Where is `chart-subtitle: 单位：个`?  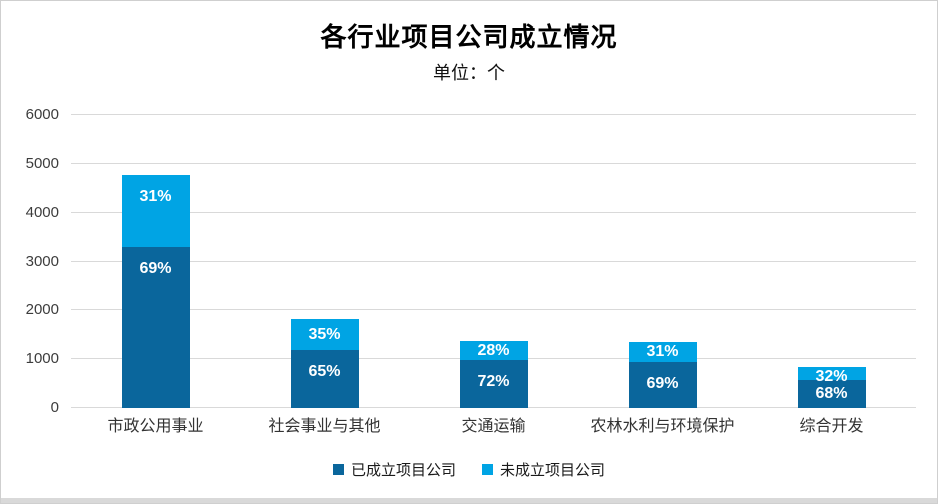
chart-subtitle: 单位：个 is located at coordinates (469, 73).